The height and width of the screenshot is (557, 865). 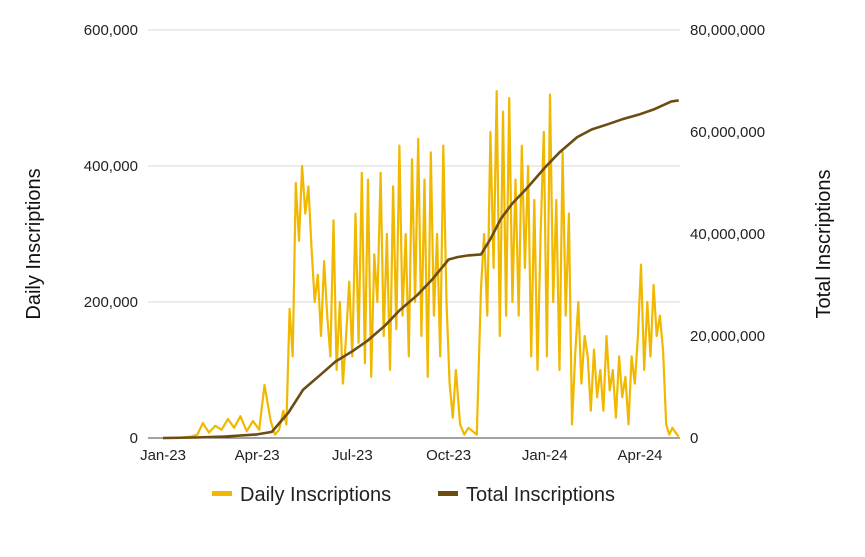 I want to click on y-tick-label: 0, so click(x=134, y=438).